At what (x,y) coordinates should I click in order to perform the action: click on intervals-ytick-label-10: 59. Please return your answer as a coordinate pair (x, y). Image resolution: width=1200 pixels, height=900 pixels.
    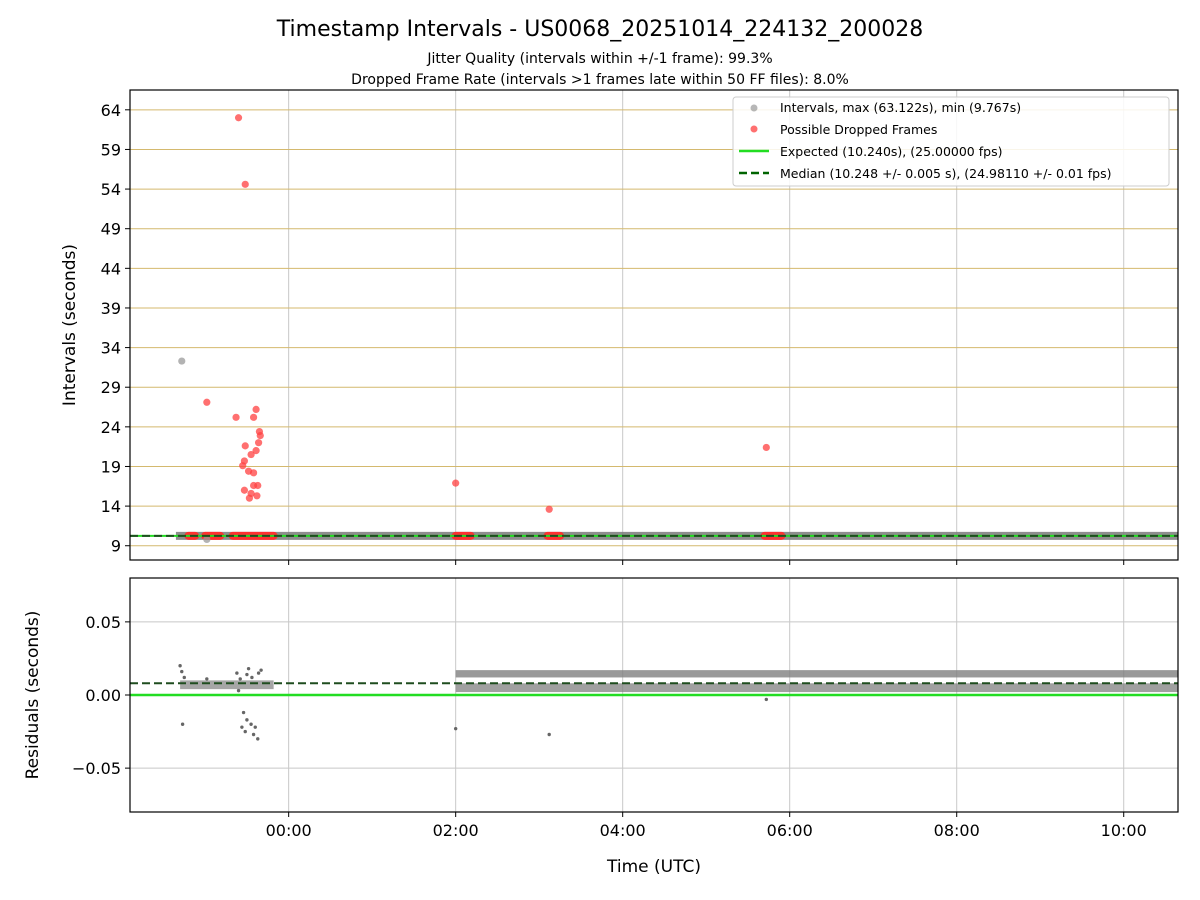
    Looking at the image, I should click on (111, 149).